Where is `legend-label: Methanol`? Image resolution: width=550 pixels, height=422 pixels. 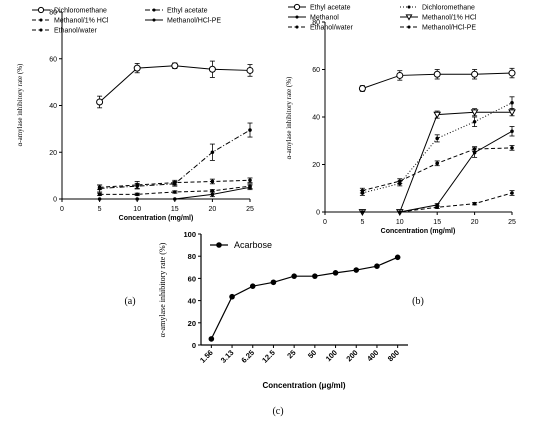
legend-label: Methanol is located at coordinates (324, 18).